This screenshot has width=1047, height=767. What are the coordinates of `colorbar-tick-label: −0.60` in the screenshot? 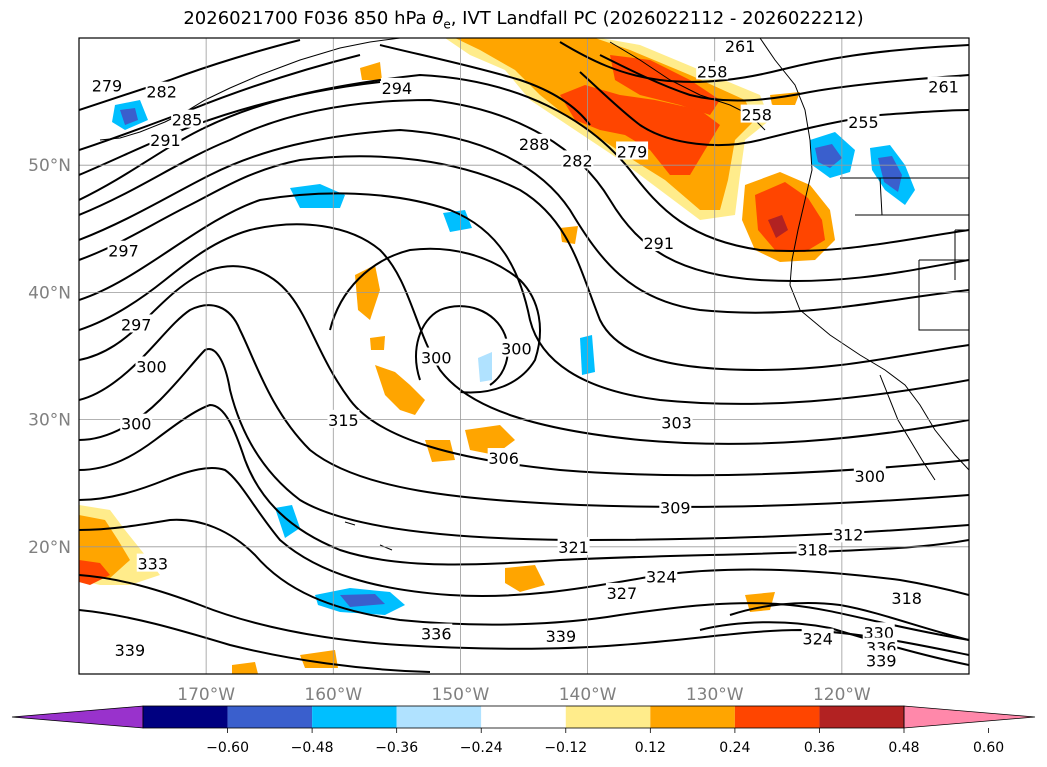 It's located at (227, 748).